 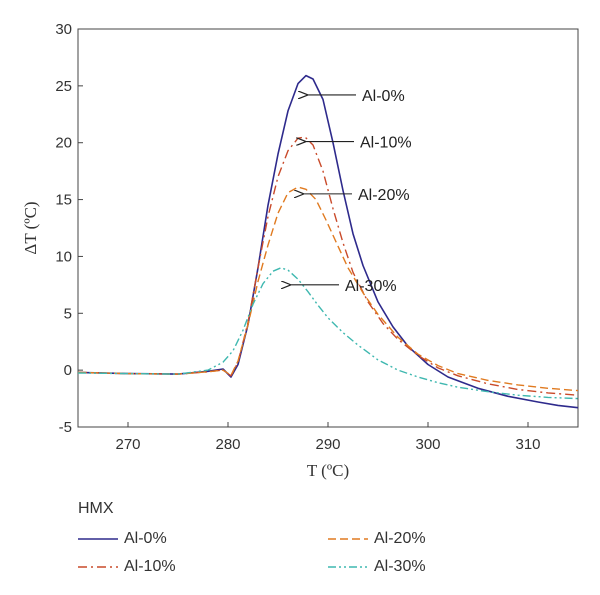 What do you see at coordinates (400, 538) in the screenshot?
I see `legend-label-al-20: Al-20%` at bounding box center [400, 538].